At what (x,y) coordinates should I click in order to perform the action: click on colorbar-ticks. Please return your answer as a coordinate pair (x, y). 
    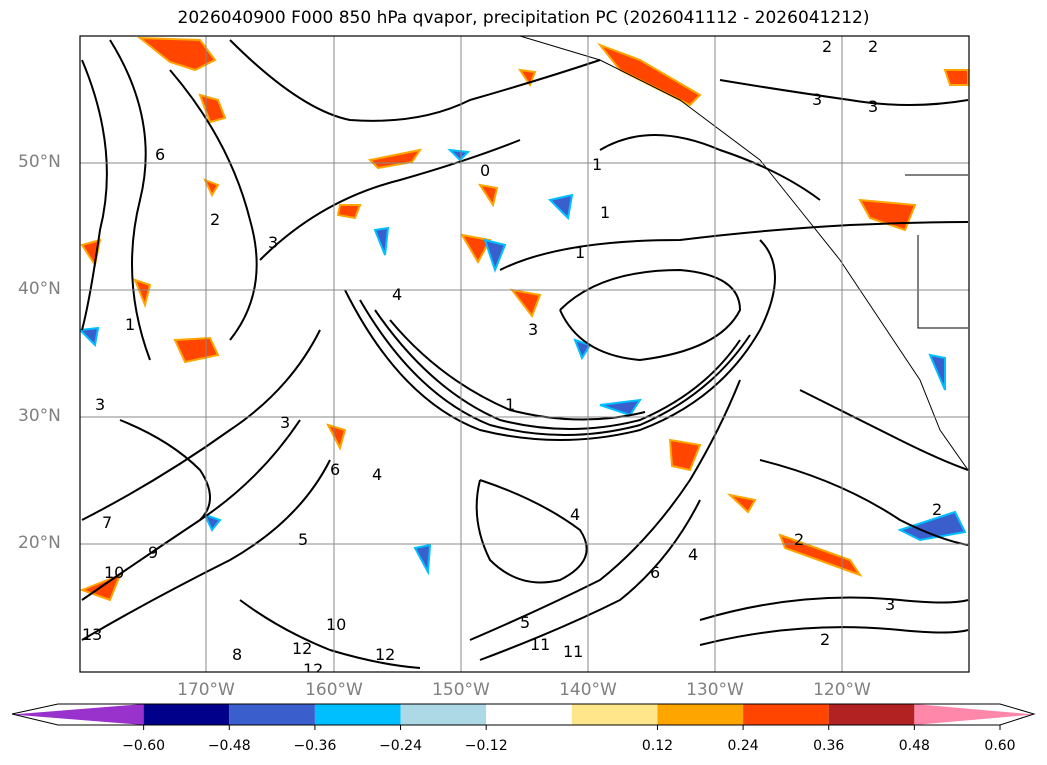
    Looking at the image, I should click on (572, 727).